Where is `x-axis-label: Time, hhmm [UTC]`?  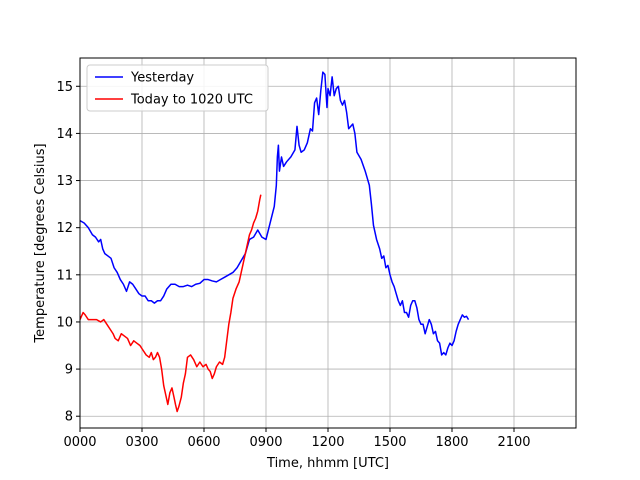 x-axis-label: Time, hhmm [UTC] is located at coordinates (327, 463).